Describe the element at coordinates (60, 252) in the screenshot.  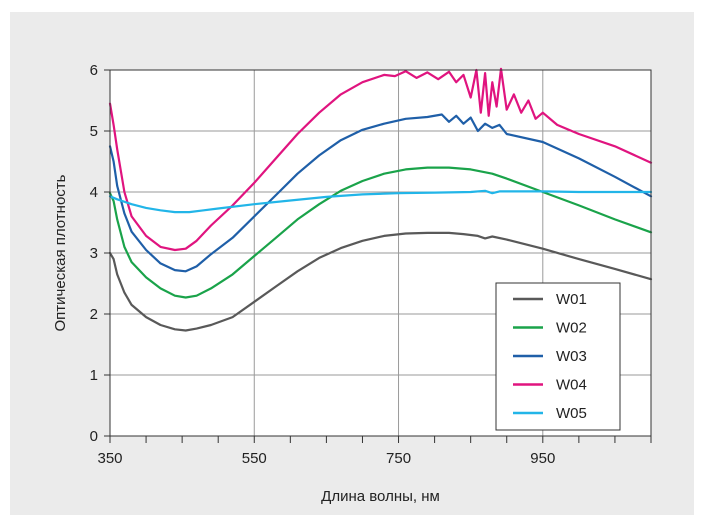
I see `y-axis-title: Оптическая плотность` at that location.